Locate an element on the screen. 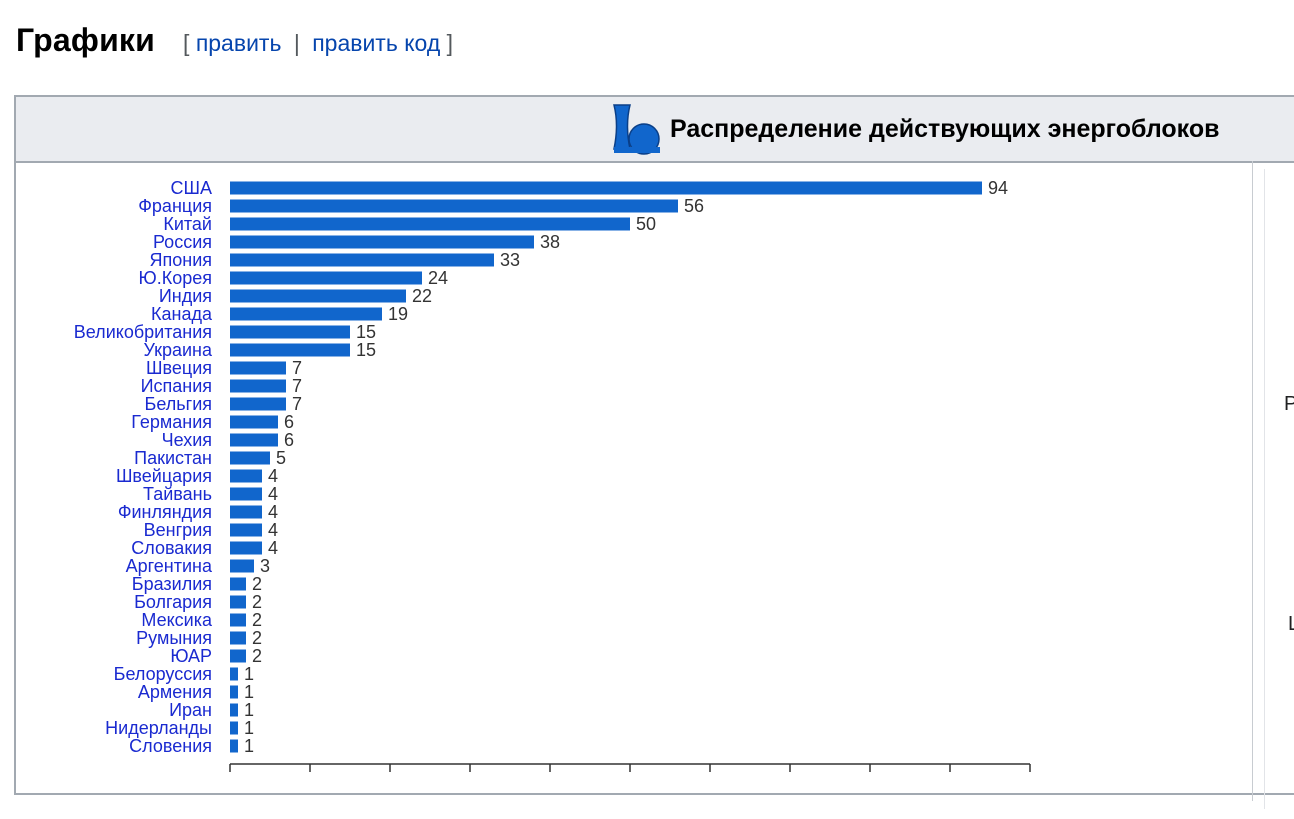 The image size is (1294, 819). category-label: Финляндия is located at coordinates (165, 512).